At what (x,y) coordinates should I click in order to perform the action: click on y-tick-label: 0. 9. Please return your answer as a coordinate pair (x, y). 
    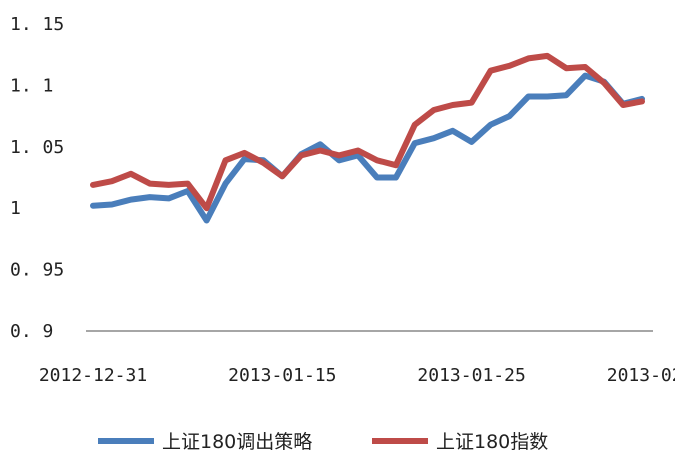
    Looking at the image, I should click on (31, 331).